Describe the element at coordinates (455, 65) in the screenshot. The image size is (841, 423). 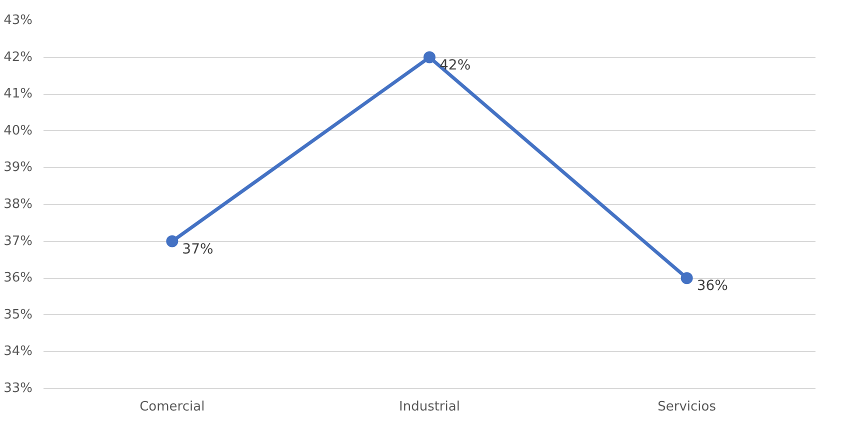
I see `text: 42%` at that location.